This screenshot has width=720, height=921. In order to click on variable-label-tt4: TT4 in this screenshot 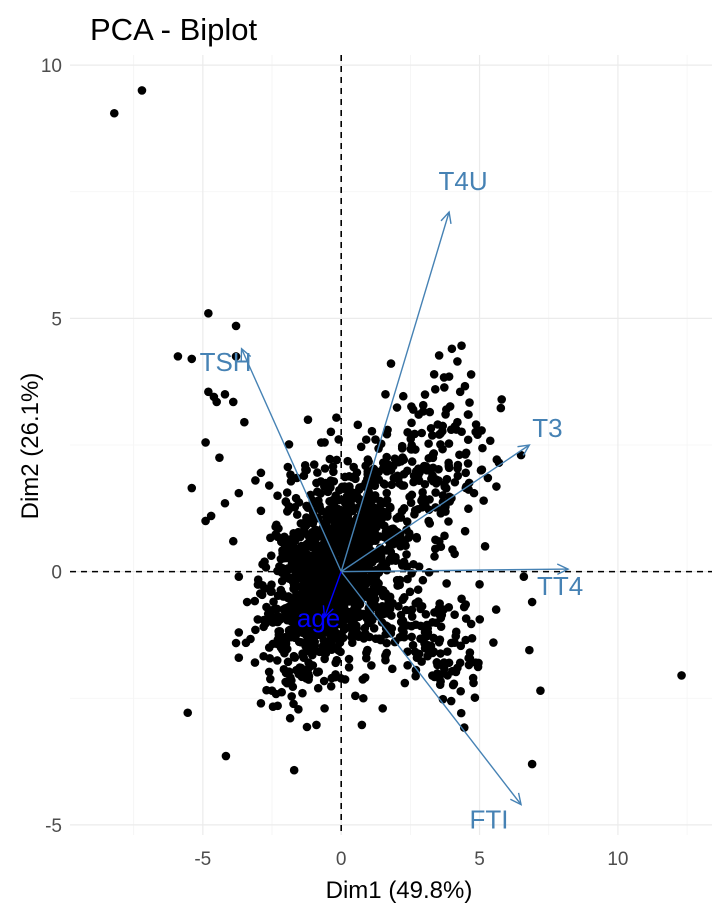, I will do `click(560, 586)`.